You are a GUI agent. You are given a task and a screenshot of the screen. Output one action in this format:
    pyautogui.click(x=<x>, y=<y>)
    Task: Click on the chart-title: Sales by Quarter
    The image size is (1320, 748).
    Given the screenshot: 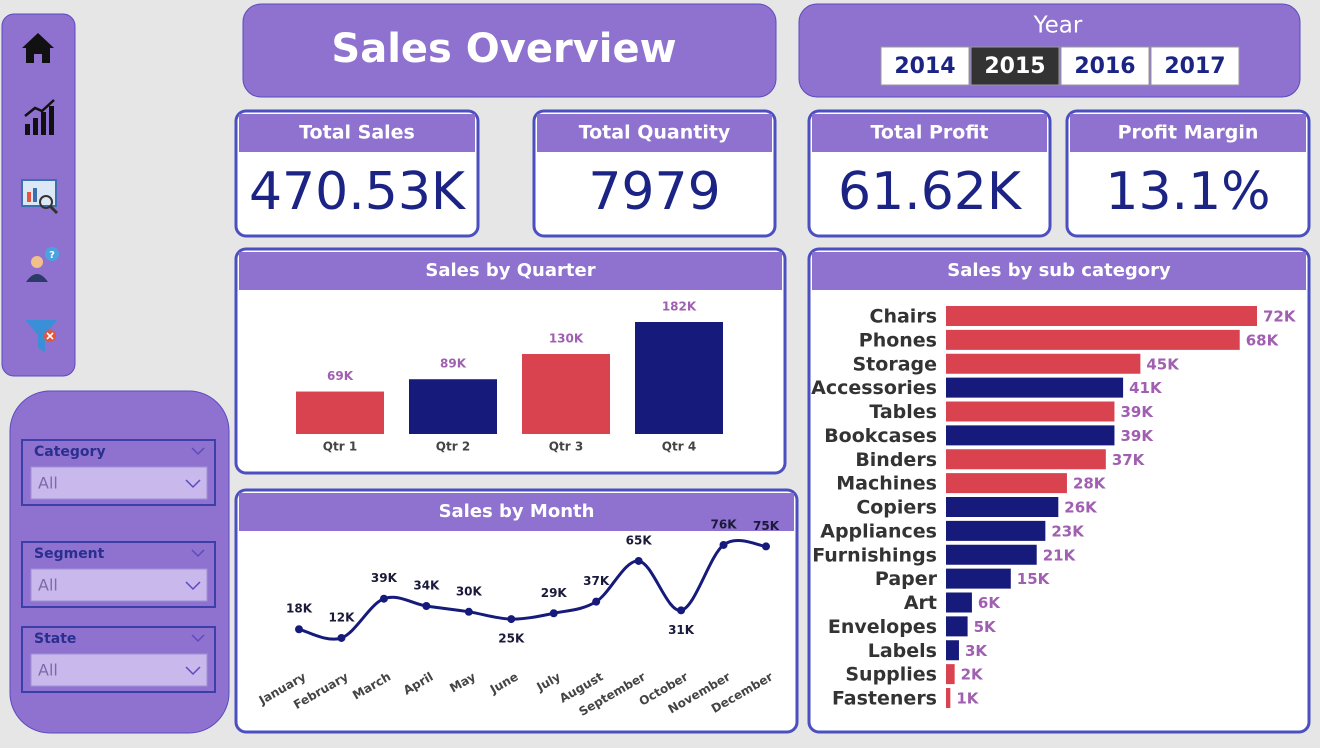 What is the action you would take?
    pyautogui.click(x=510, y=270)
    